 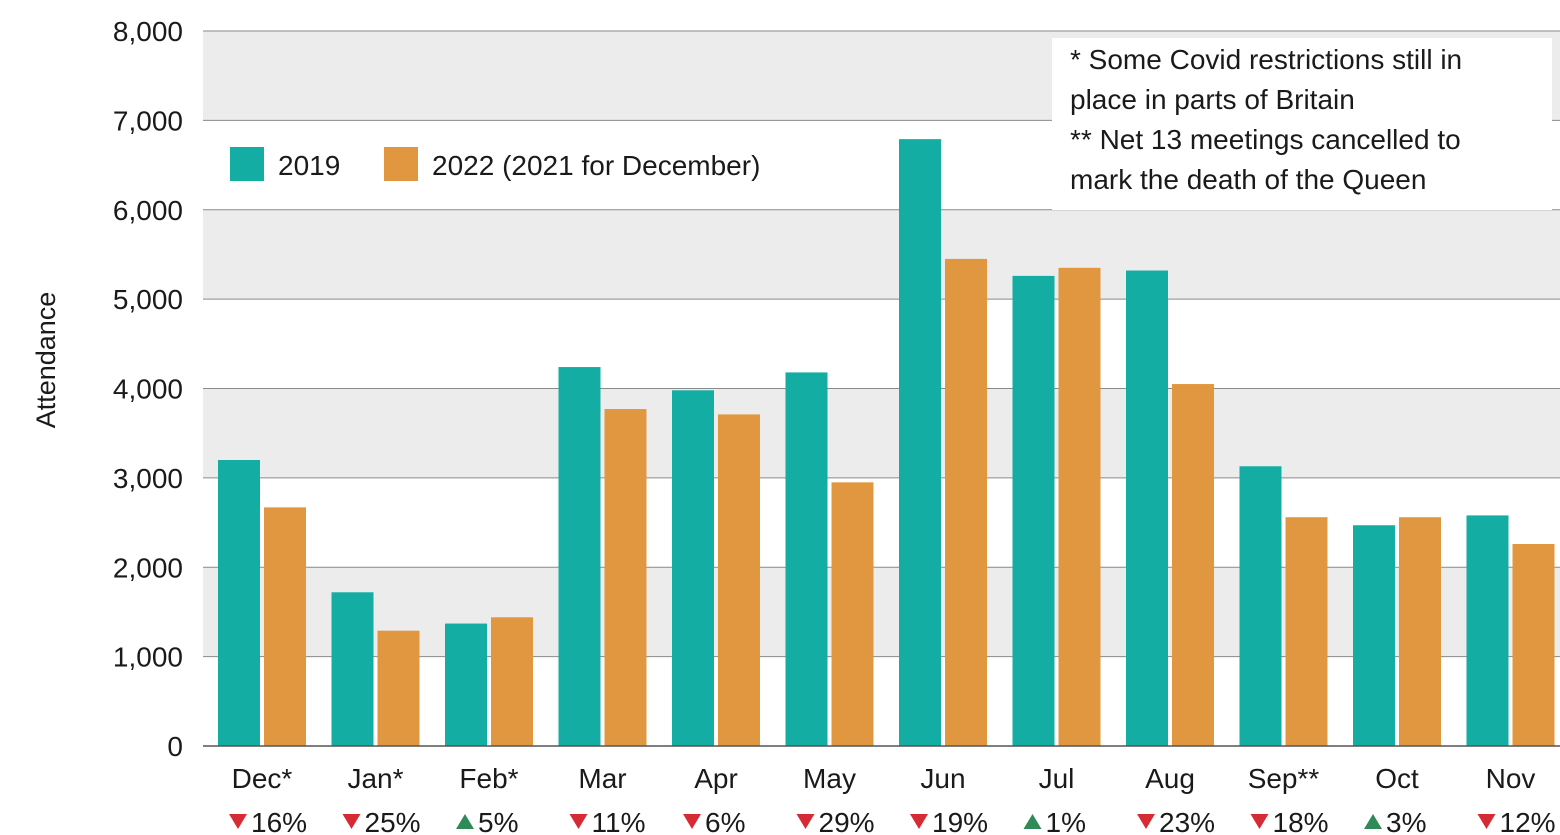 What do you see at coordinates (46, 360) in the screenshot?
I see `y-axis-label: Attendance` at bounding box center [46, 360].